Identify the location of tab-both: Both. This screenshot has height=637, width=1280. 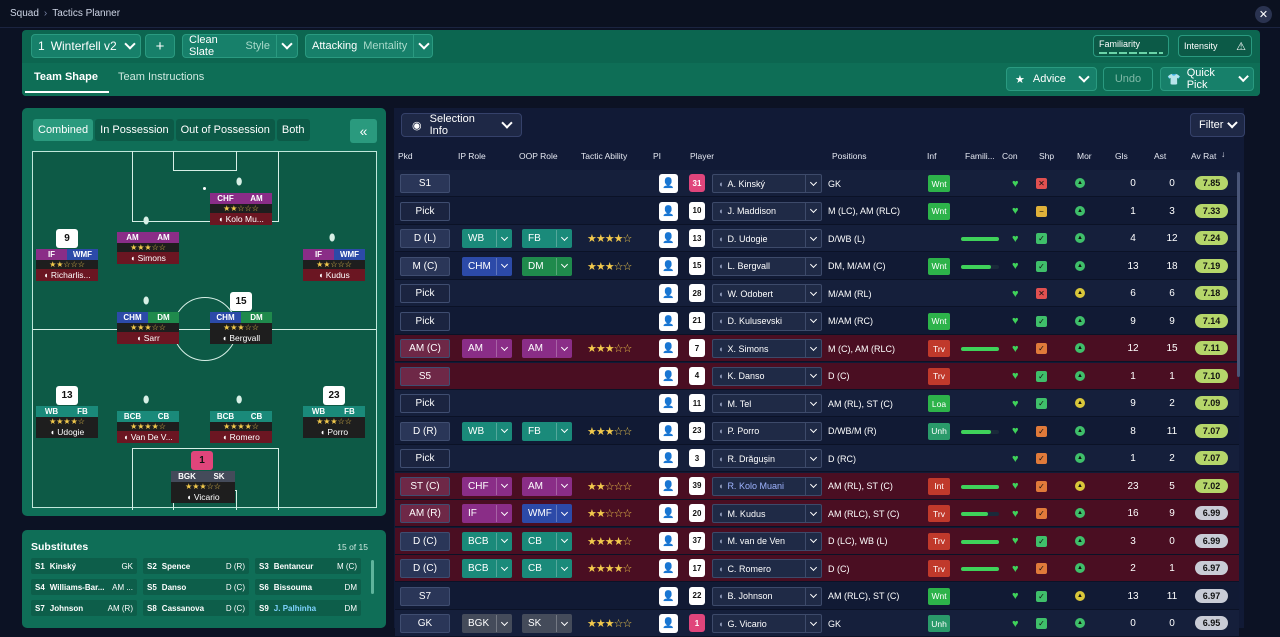
(293, 130).